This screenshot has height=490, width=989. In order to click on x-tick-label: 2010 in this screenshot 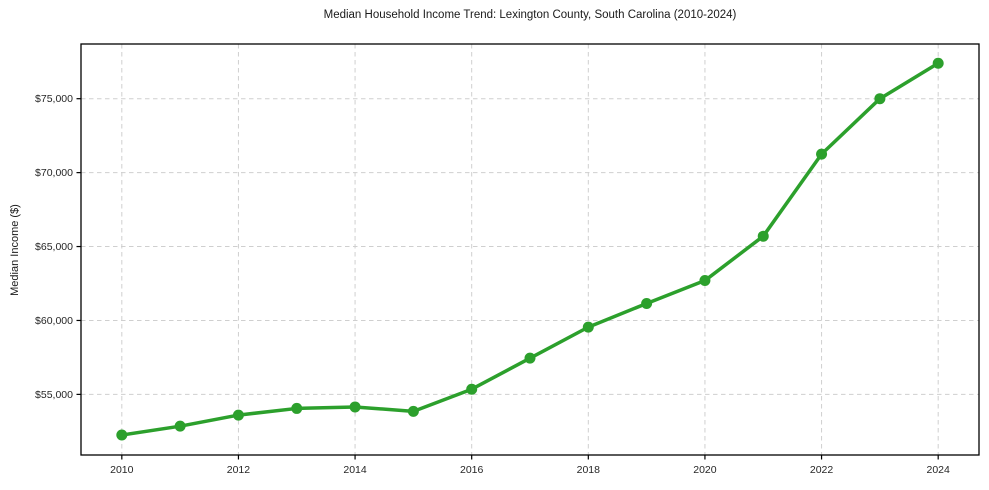, I will do `click(122, 470)`.